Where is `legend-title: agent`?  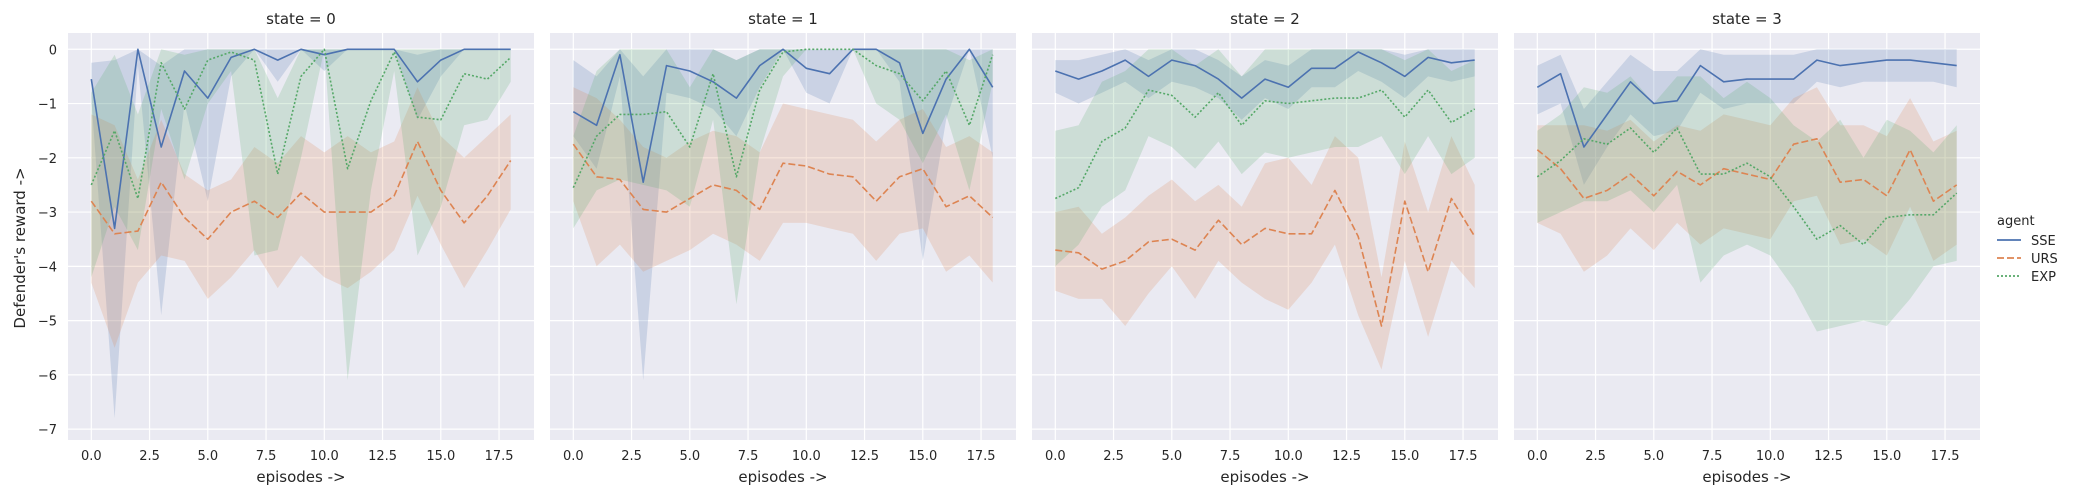 legend-title: agent is located at coordinates (2016, 221).